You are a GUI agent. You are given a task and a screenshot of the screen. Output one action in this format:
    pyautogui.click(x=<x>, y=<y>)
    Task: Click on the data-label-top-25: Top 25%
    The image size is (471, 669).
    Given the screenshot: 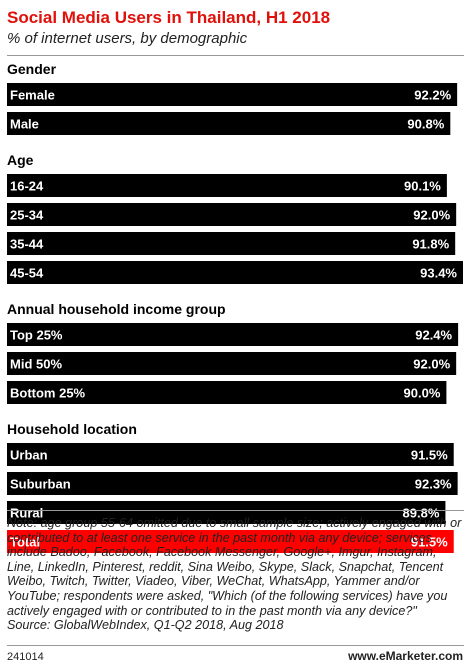 What is the action you would take?
    pyautogui.click(x=36, y=335)
    